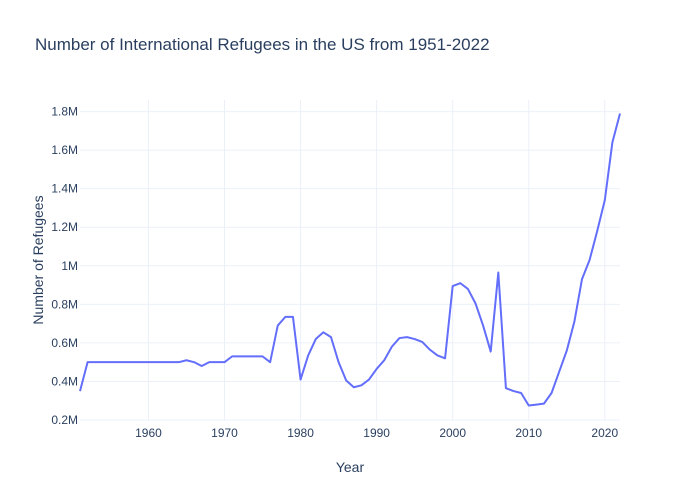 This screenshot has height=500, width=700. I want to click on y-tick-label: 0.2M, so click(64, 420).